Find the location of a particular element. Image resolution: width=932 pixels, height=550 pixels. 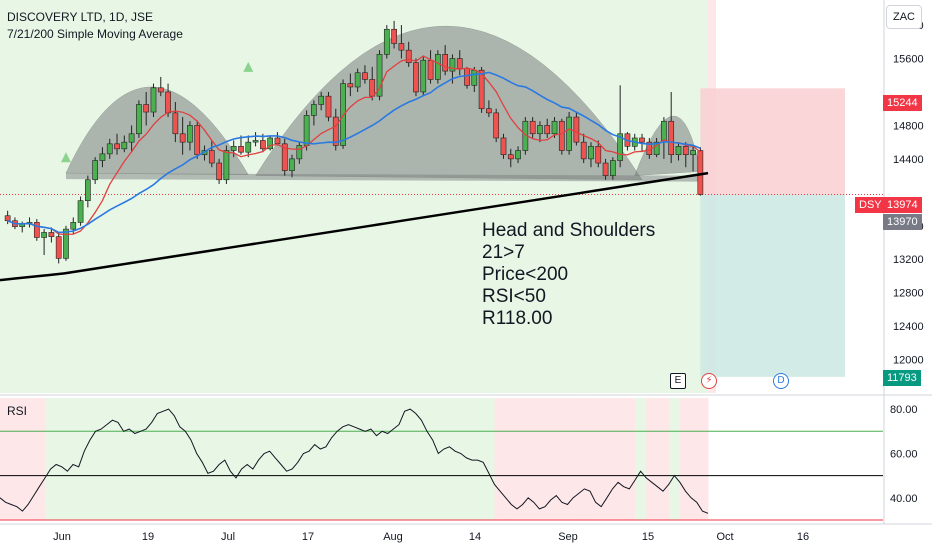

annotation-line-4: RSI<50 is located at coordinates (514, 296).